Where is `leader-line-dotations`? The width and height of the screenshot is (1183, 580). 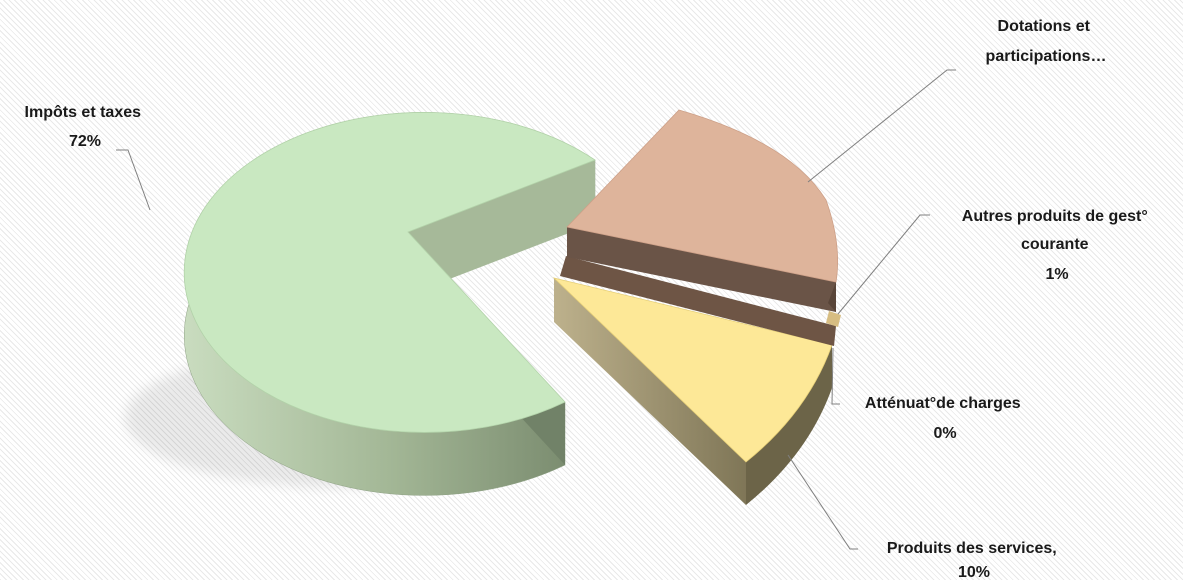 leader-line-dotations is located at coordinates (881, 126).